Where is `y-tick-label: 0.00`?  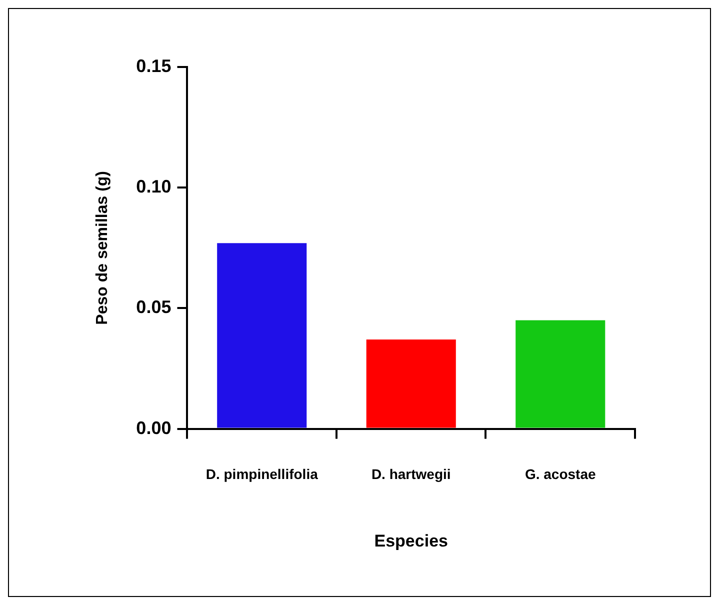
y-tick-label: 0.00 is located at coordinates (154, 428).